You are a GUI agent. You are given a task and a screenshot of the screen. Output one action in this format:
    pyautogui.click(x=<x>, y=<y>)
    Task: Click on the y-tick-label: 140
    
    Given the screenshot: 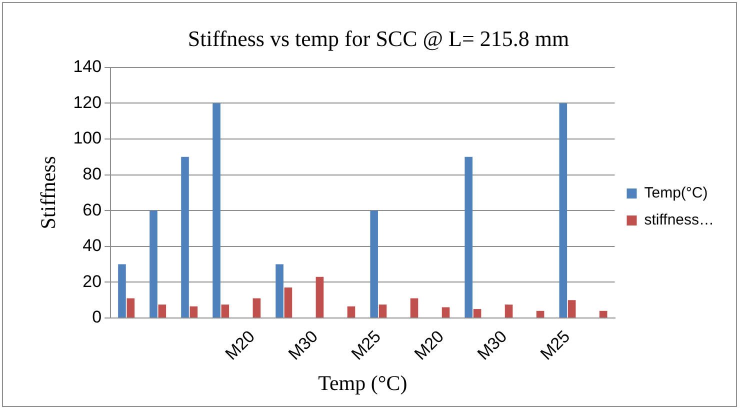 What is the action you would take?
    pyautogui.click(x=87, y=66)
    